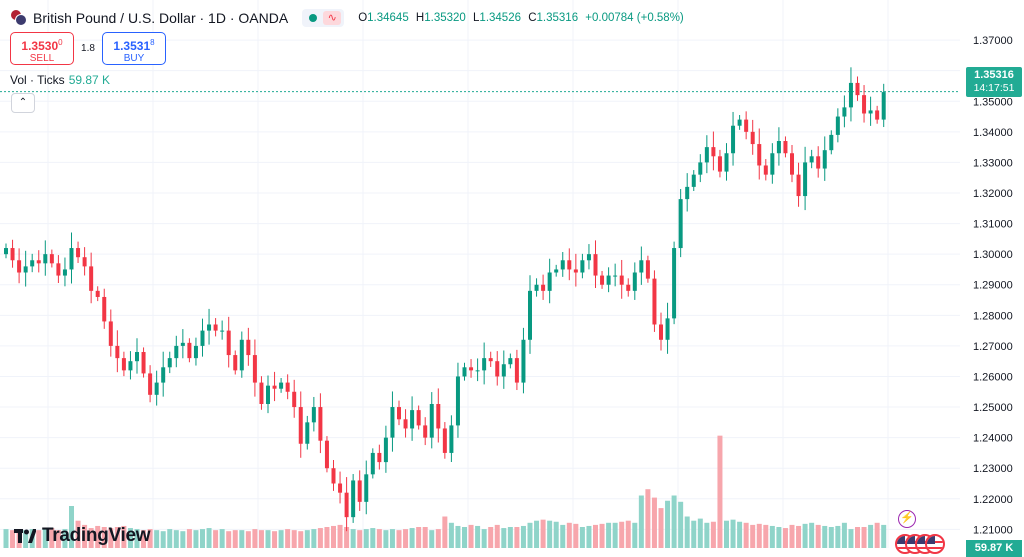 This screenshot has height=557, width=1024. What do you see at coordinates (993, 194) in the screenshot?
I see `y-tick-label: 1.32000` at bounding box center [993, 194].